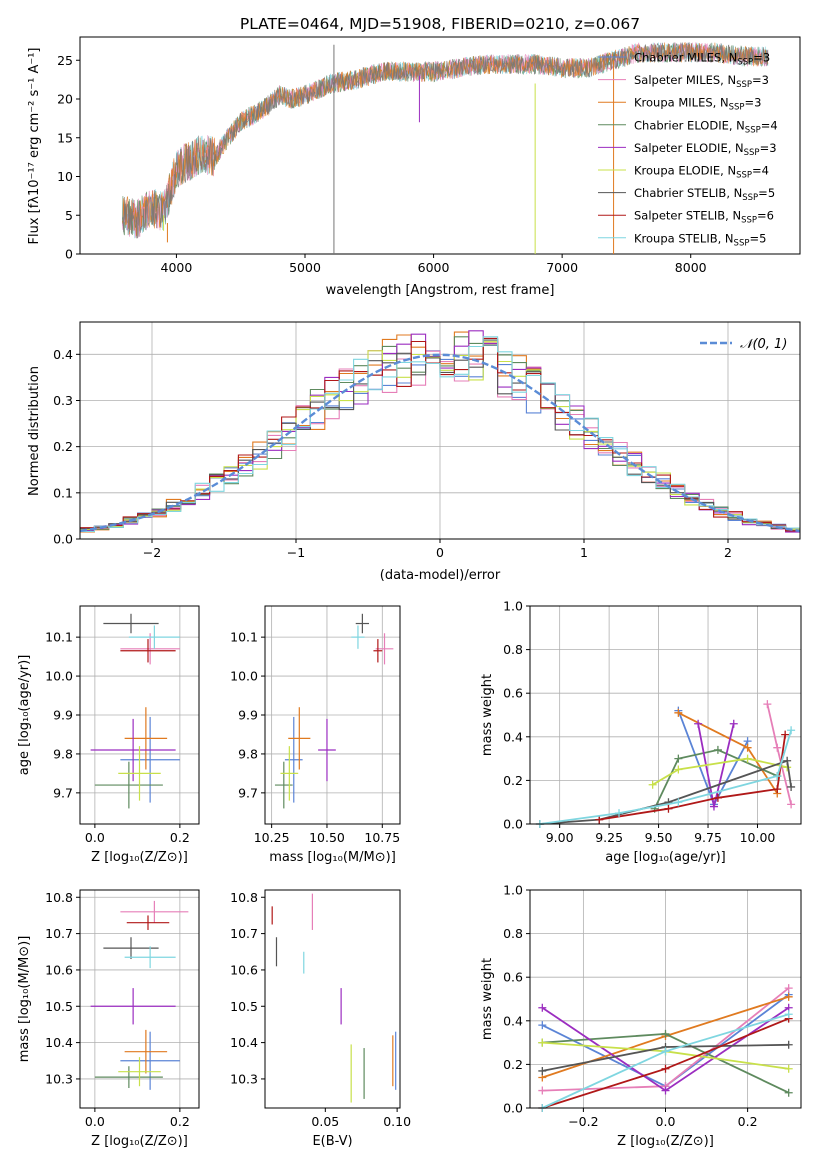 This screenshot has width=819, height=1170. I want to click on y-tick-label: 0.3, so click(63, 400).